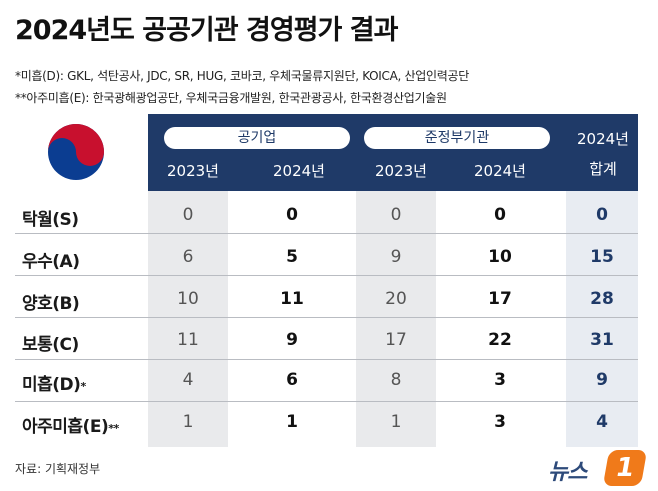  Describe the element at coordinates (500, 257) in the screenshot. I see `cell-a-qg-2024: 10` at that location.